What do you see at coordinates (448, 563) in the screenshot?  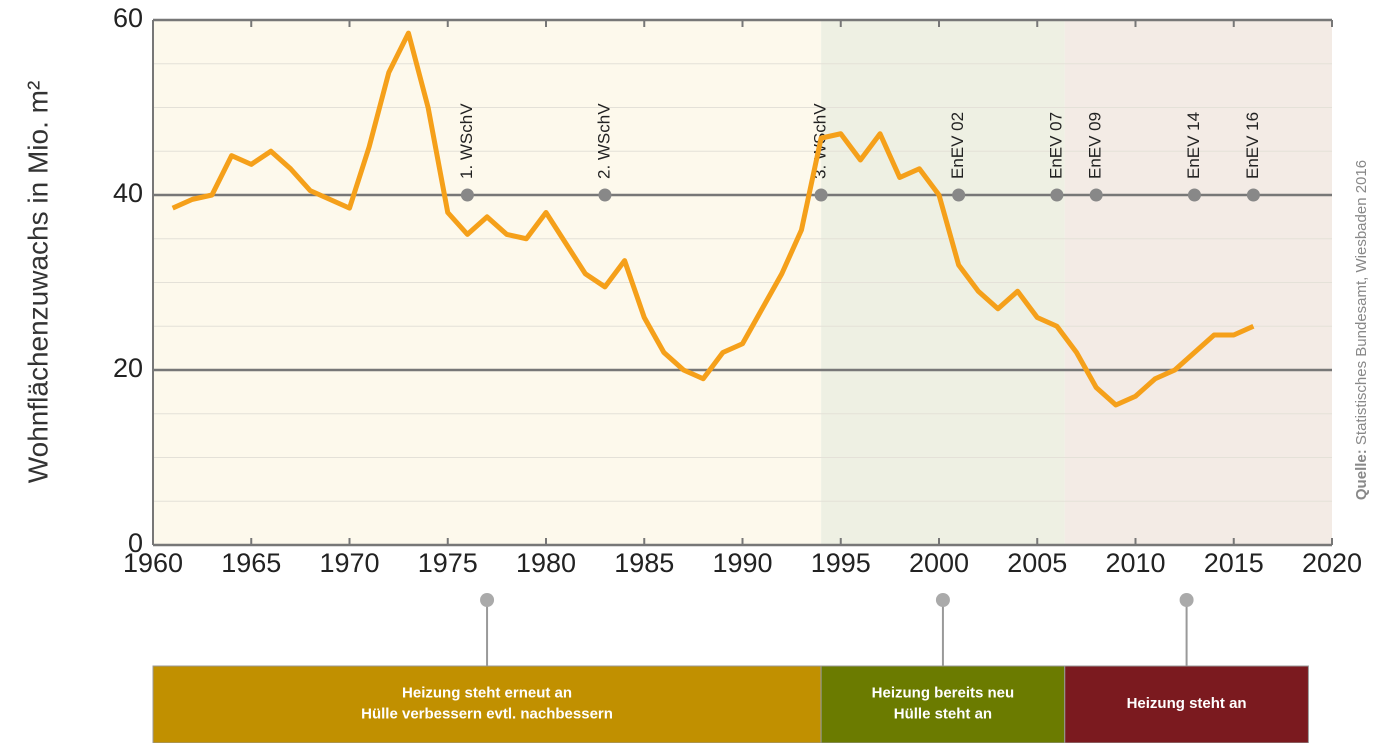 I see `x-tick-label: 1975` at bounding box center [448, 563].